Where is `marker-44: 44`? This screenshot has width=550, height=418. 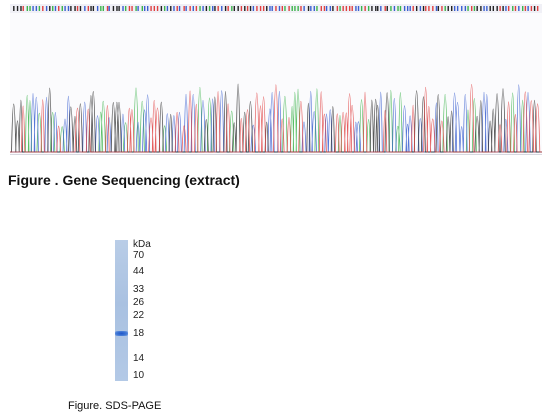
marker-44: 44 is located at coordinates (139, 271).